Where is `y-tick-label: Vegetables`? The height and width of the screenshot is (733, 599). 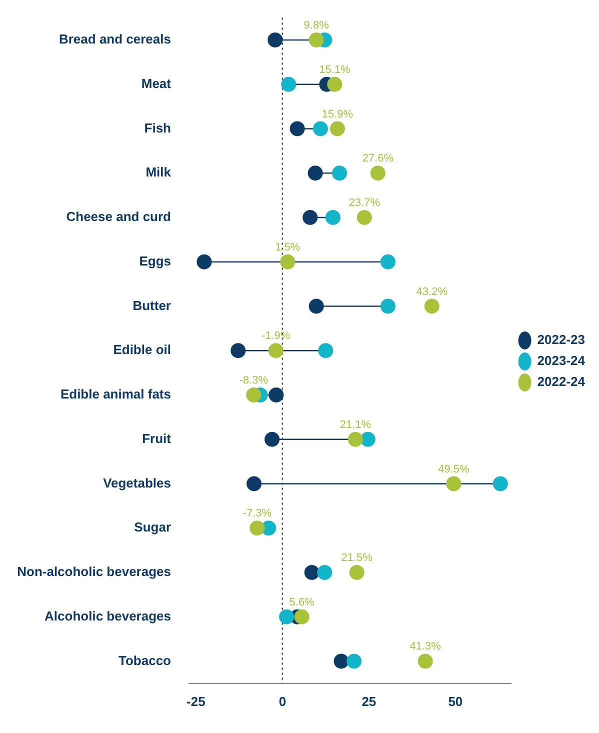 y-tick-label: Vegetables is located at coordinates (137, 482).